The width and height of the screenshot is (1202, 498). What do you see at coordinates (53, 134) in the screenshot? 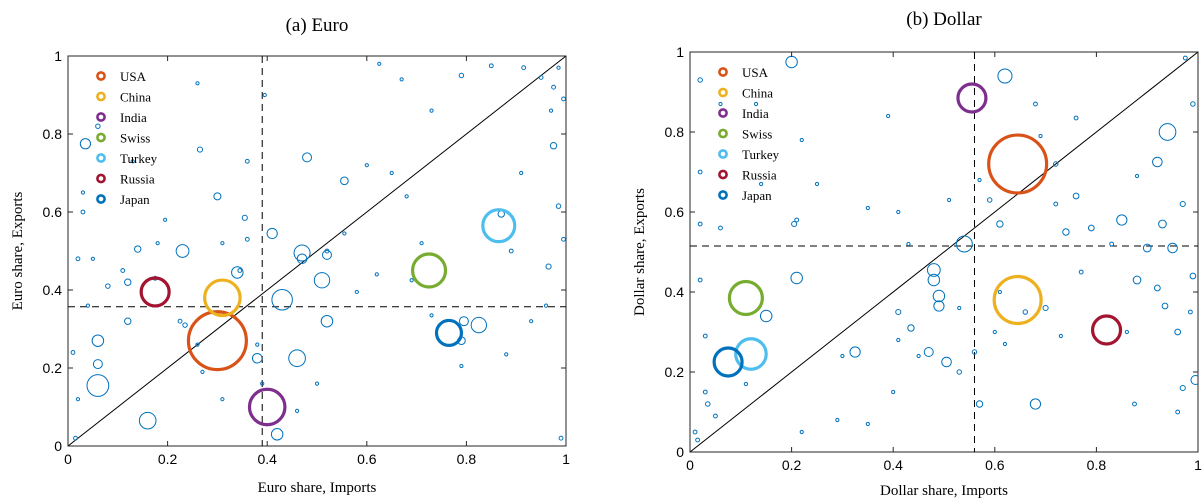
I see `y-tick-label: 0.8` at bounding box center [53, 134].